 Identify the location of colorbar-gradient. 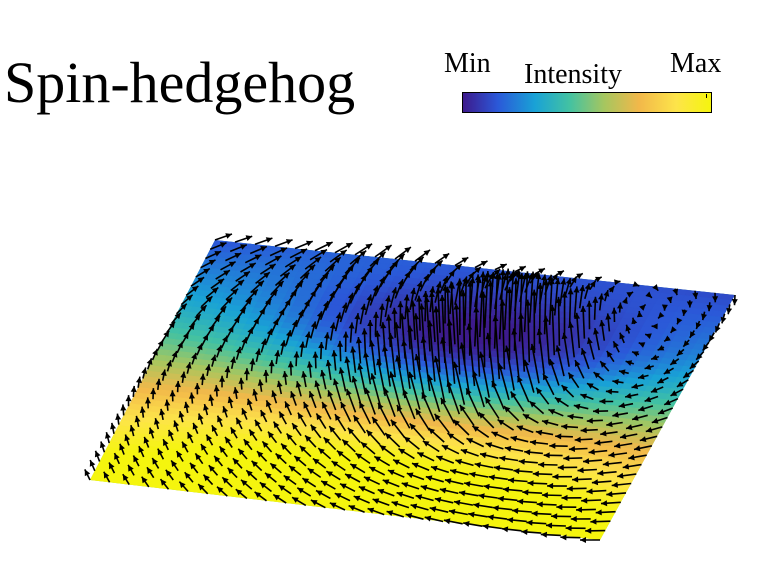
(587, 102).